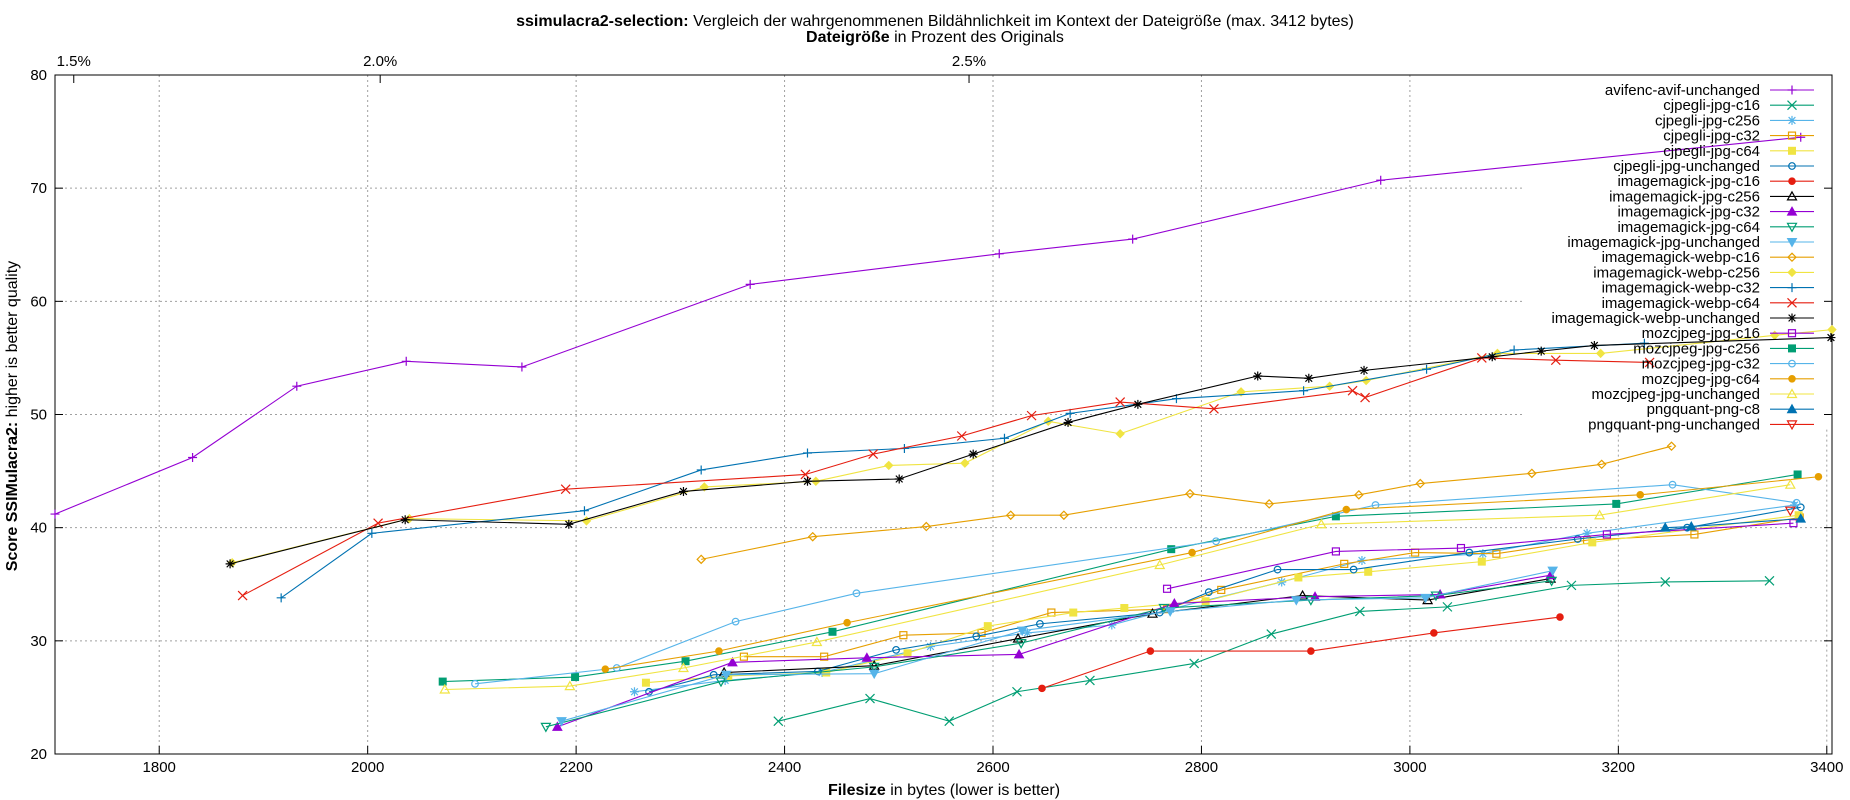 This screenshot has width=1850, height=800. What do you see at coordinates (1688, 227) in the screenshot?
I see `legend-label: imagemagick-jpg-c64` at bounding box center [1688, 227].